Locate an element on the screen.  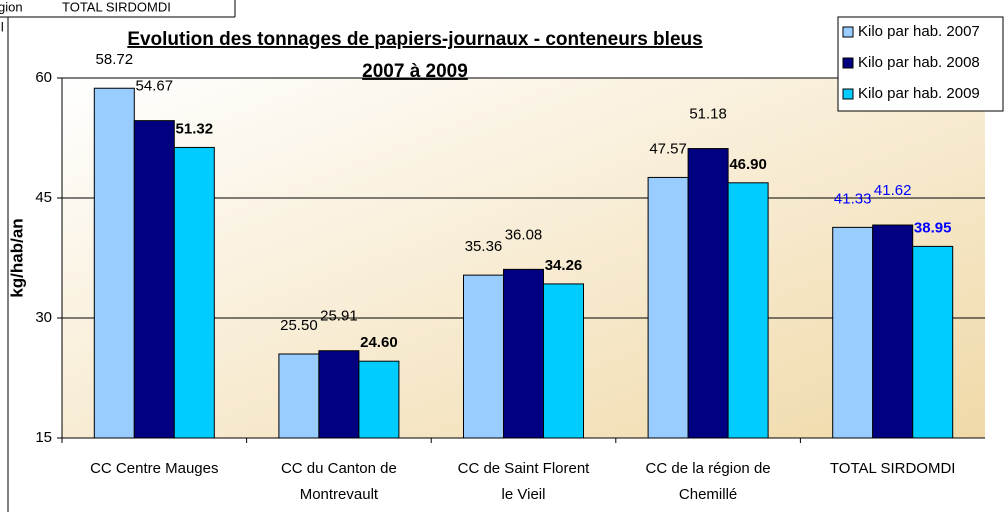
x-tick-label: Montrevault is located at coordinates (339, 494).